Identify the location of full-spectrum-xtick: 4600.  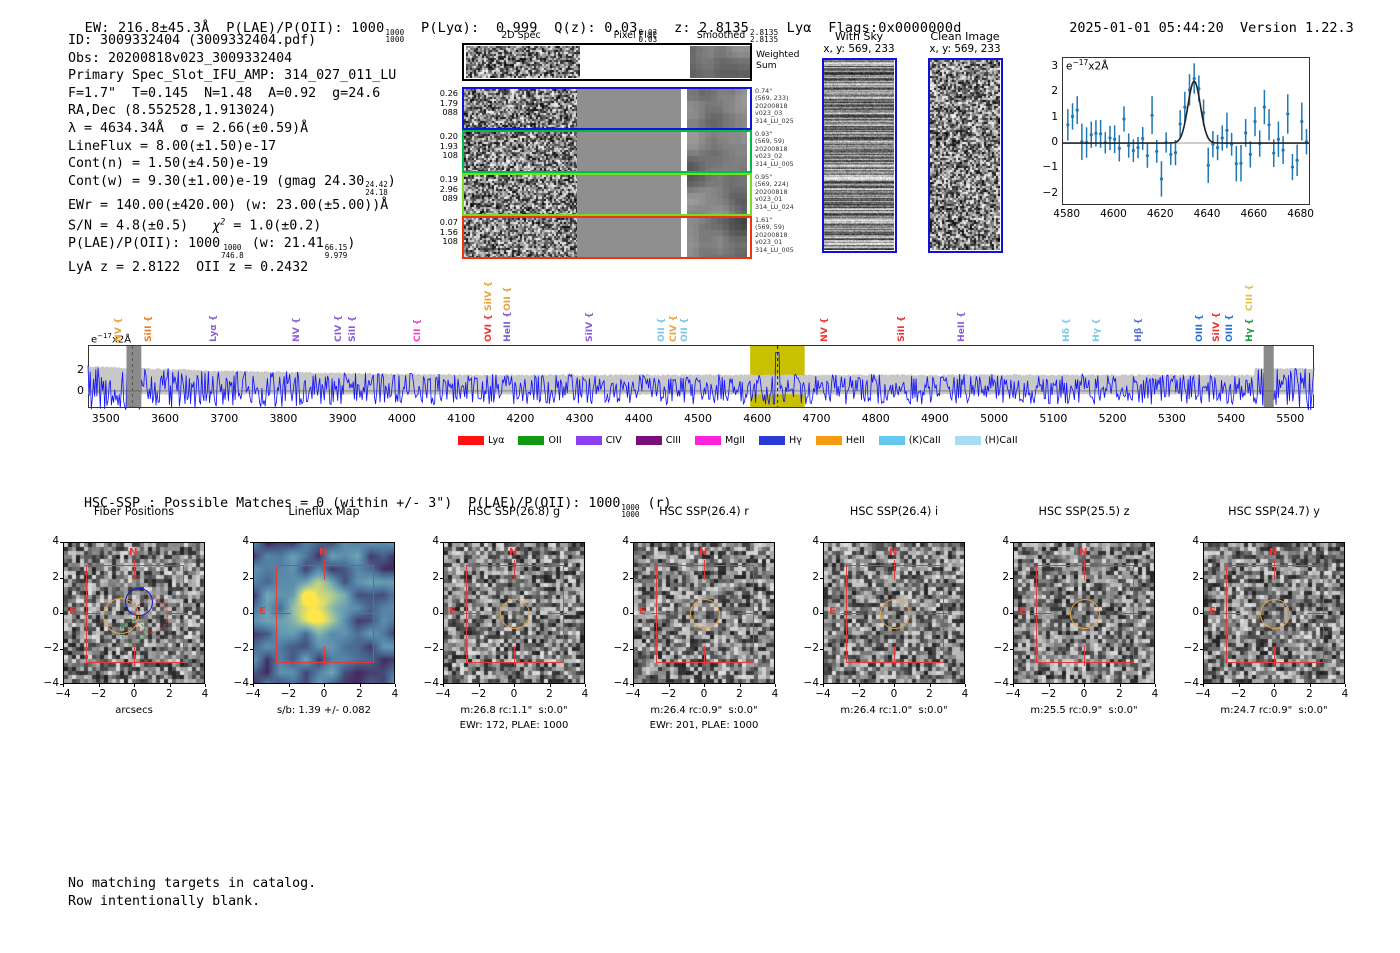
(757, 418).